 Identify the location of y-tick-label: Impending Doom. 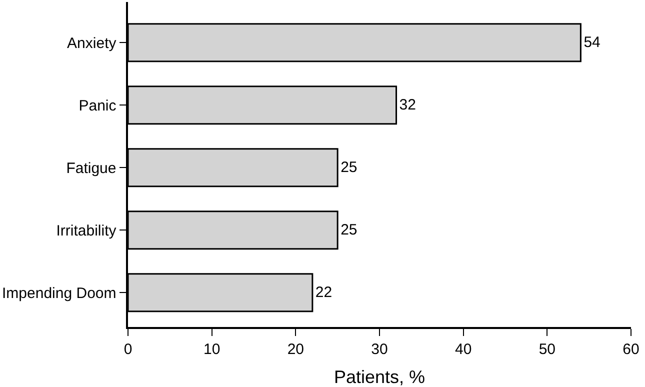
(59, 293).